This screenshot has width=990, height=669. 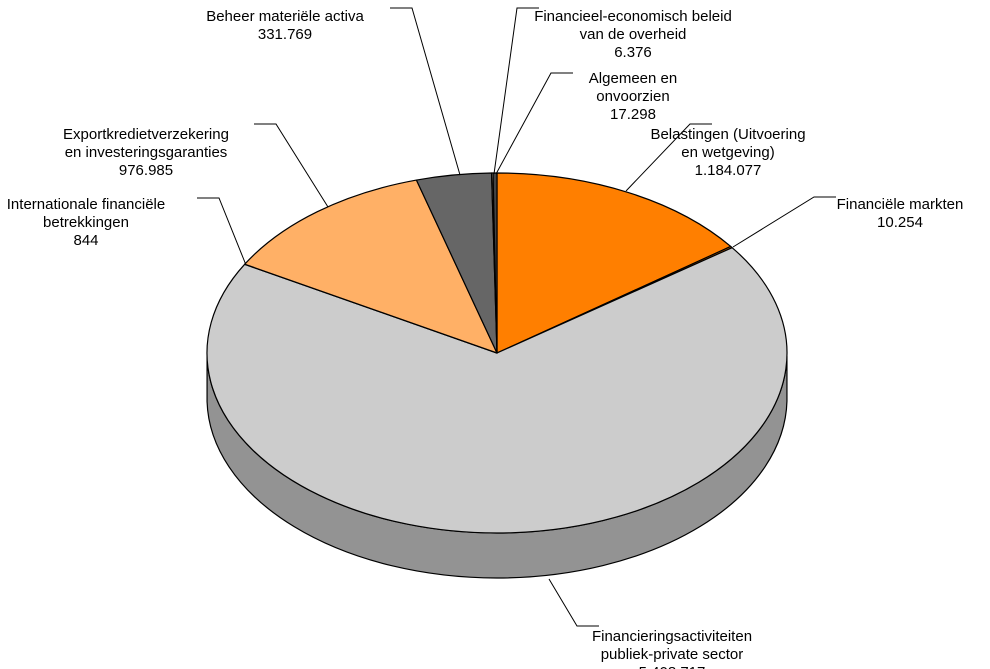 What do you see at coordinates (633, 16) in the screenshot?
I see `slice-name: Financieel-economisch beleid` at bounding box center [633, 16].